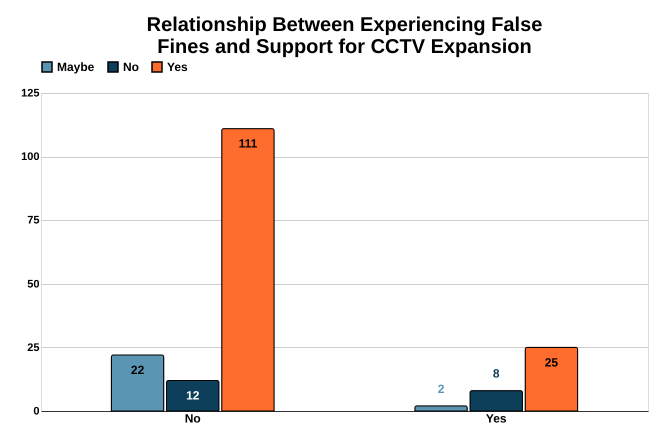  I want to click on data-label: 25, so click(551, 362).